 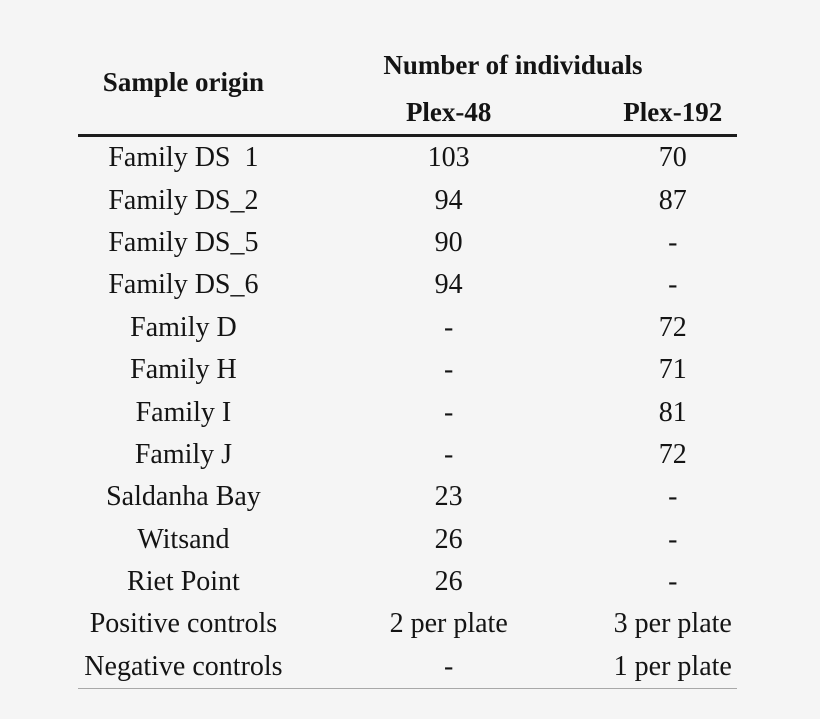 What do you see at coordinates (672, 667) in the screenshot?
I see `cell-plex192: 1 per plate` at bounding box center [672, 667].